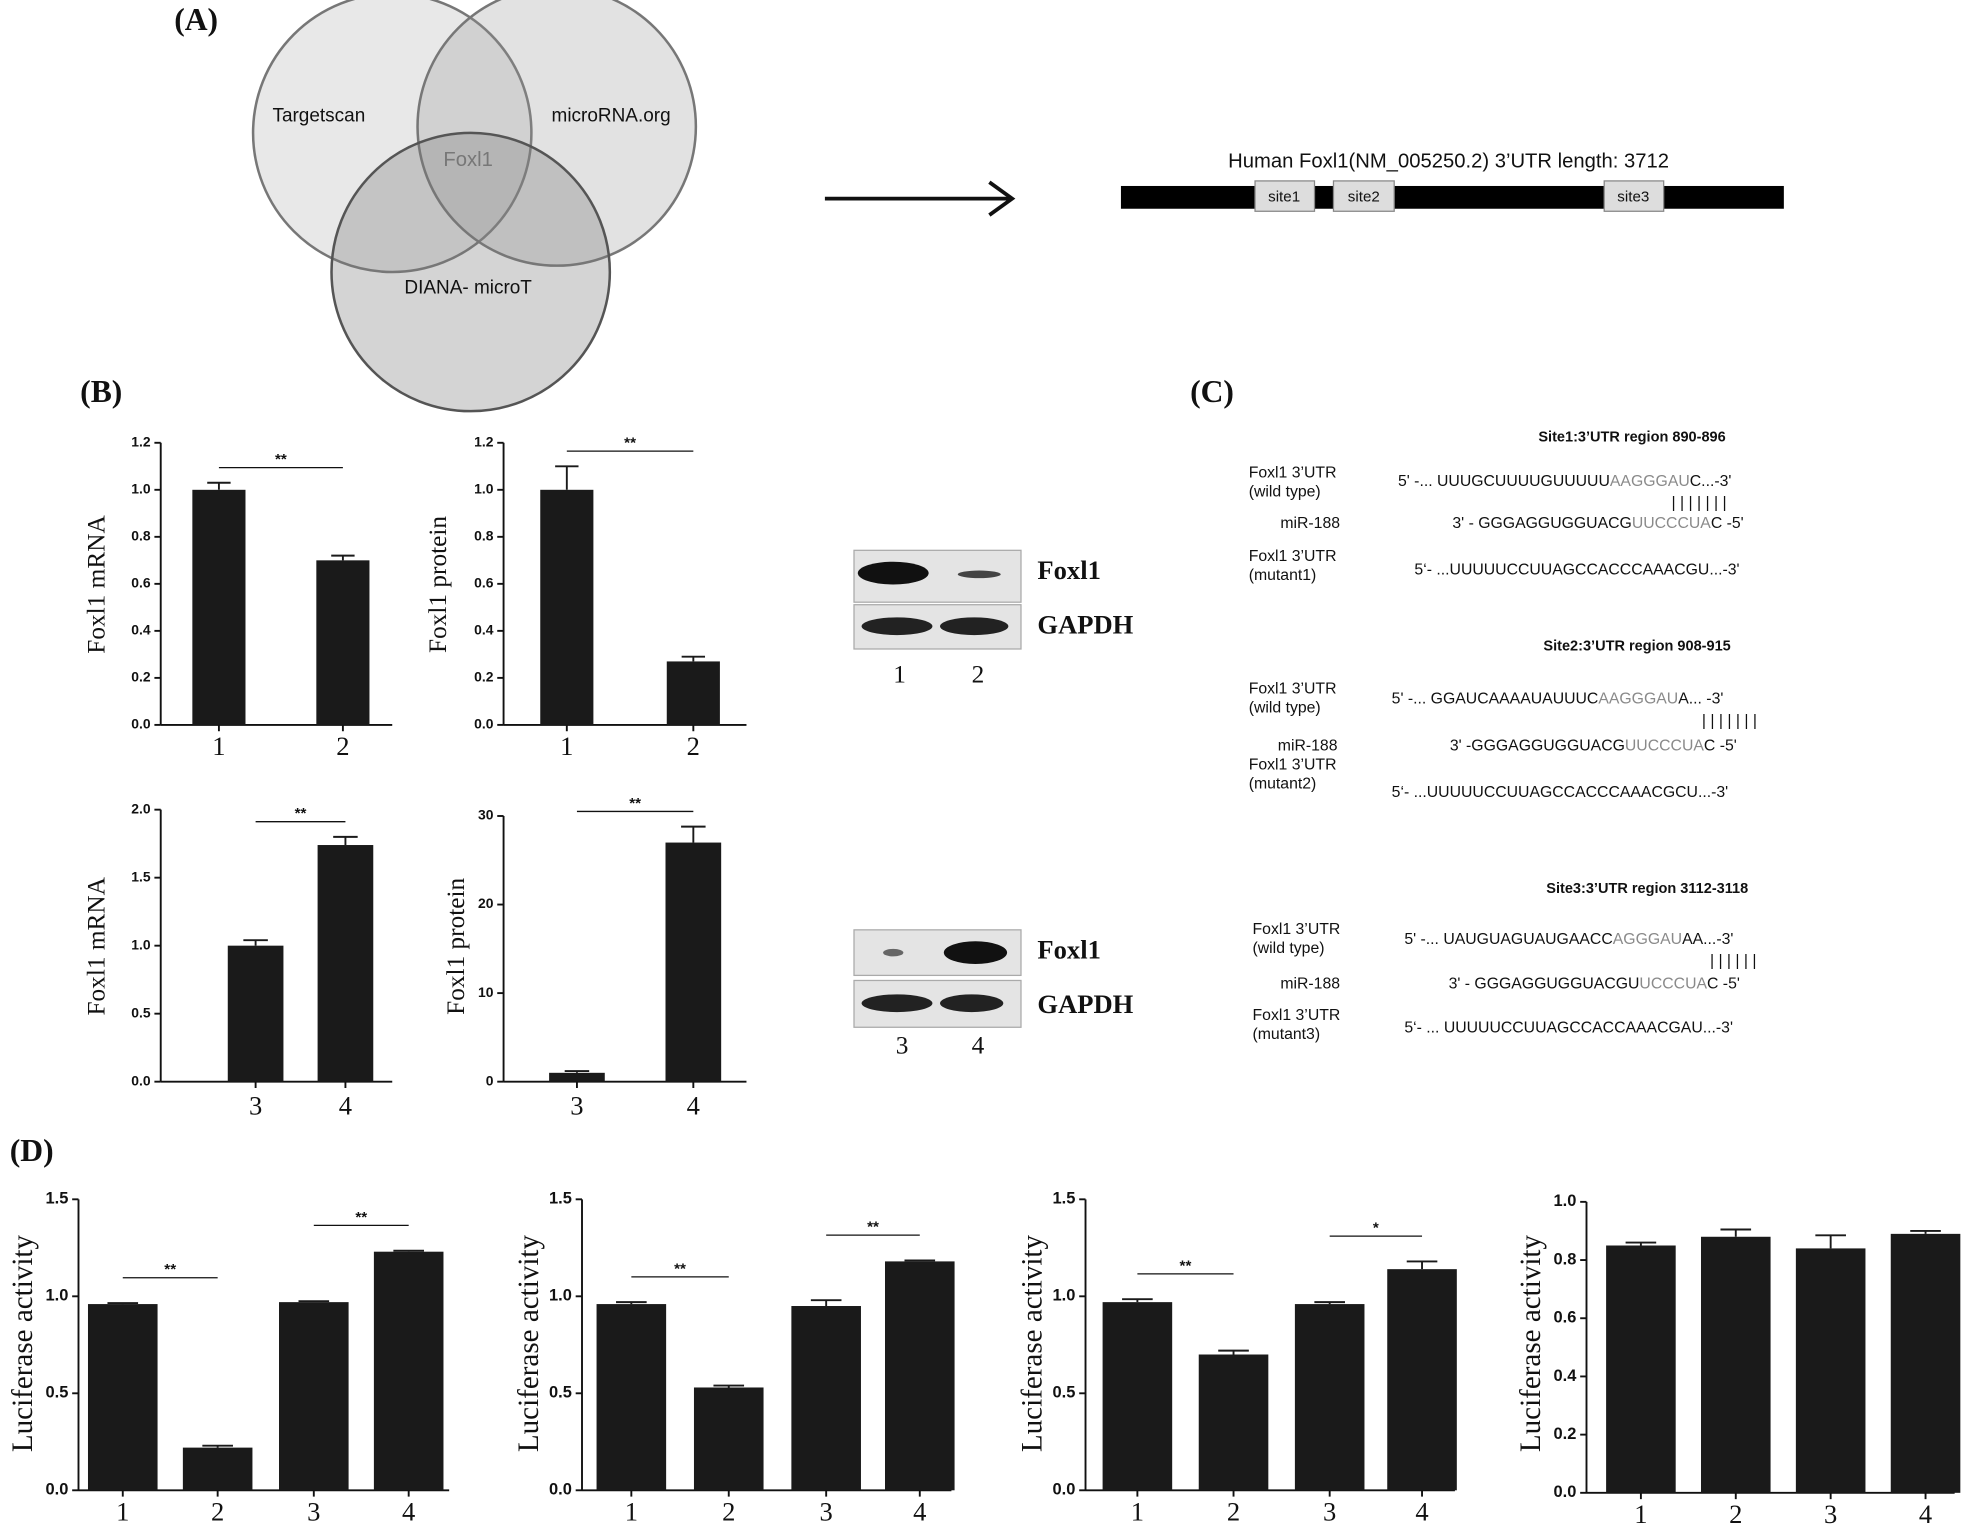 The image size is (1980, 1539). Describe the element at coordinates (594, 957) in the screenshot. I see `bar-chart: 0 10 20 30 Foxl1 protein 3 4 **` at that location.